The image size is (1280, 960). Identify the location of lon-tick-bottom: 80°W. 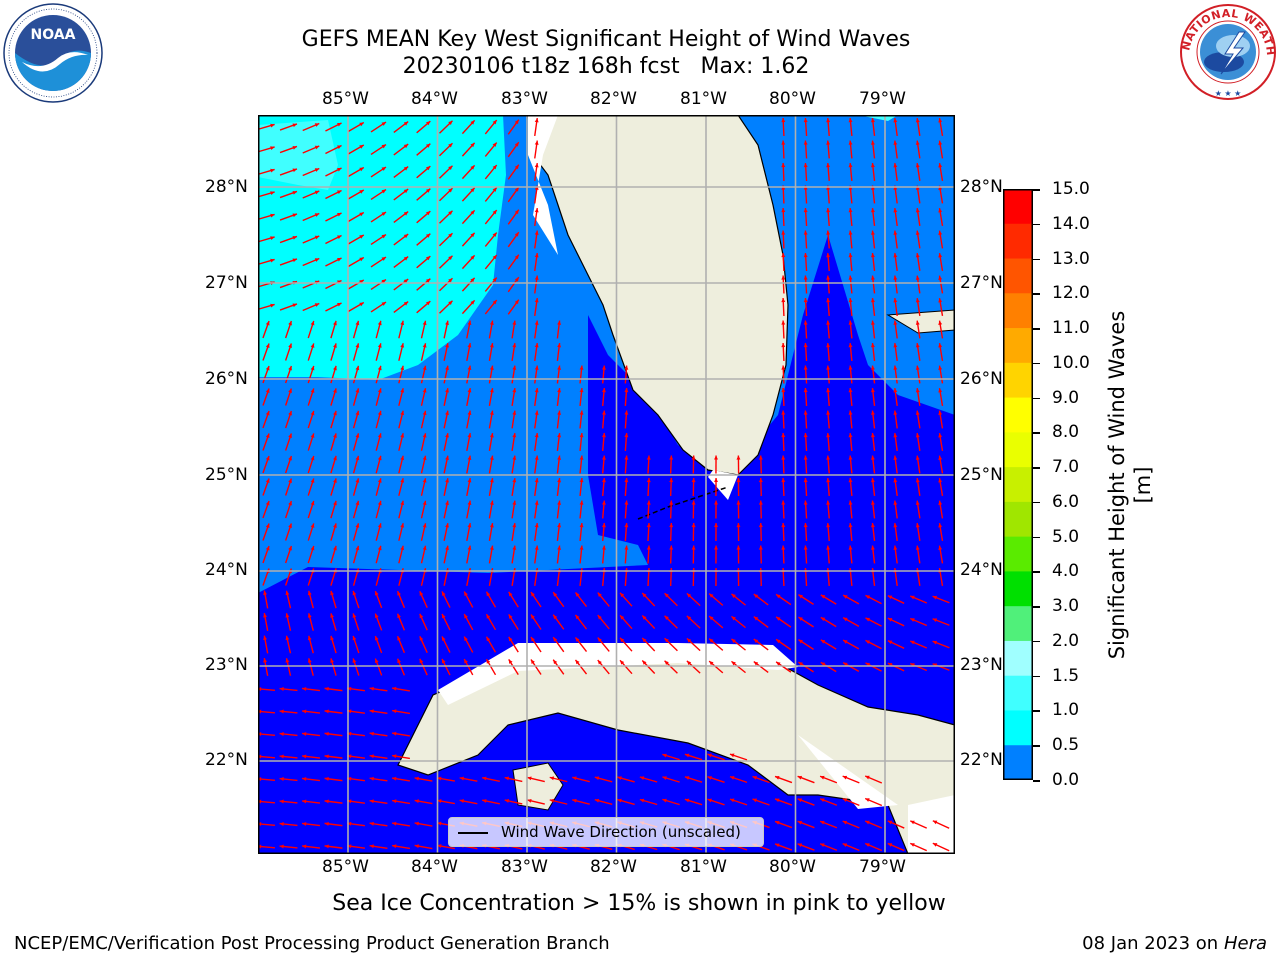
(792, 867).